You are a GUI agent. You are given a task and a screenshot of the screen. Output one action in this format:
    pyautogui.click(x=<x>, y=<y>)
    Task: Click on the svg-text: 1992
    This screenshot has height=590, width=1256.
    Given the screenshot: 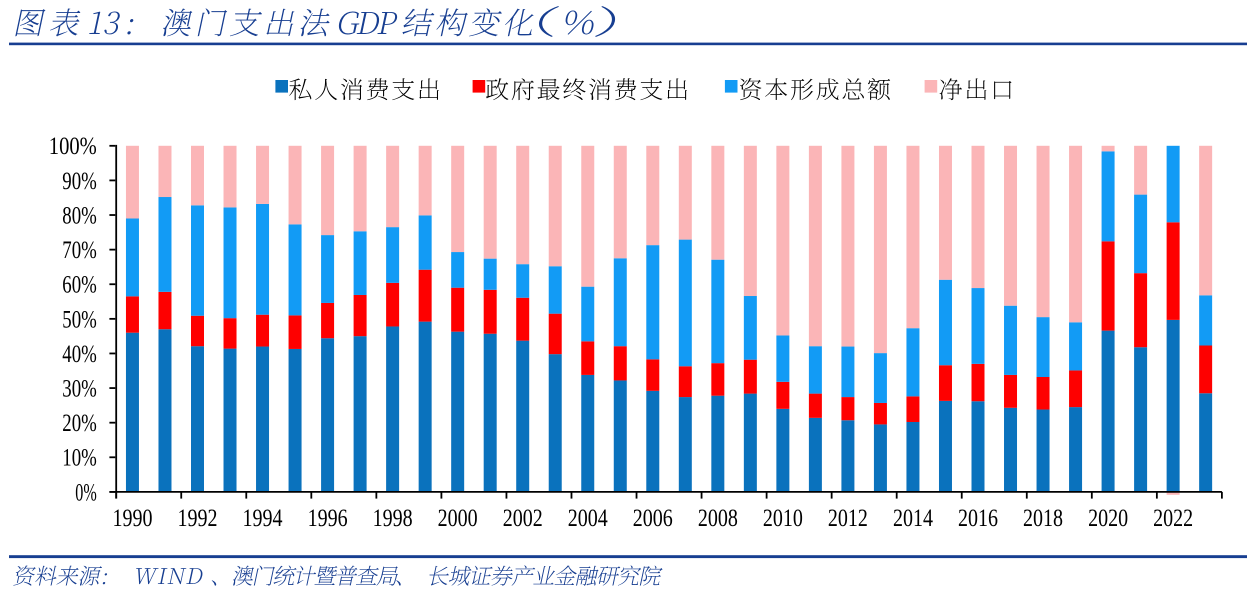 What is the action you would take?
    pyautogui.click(x=198, y=518)
    